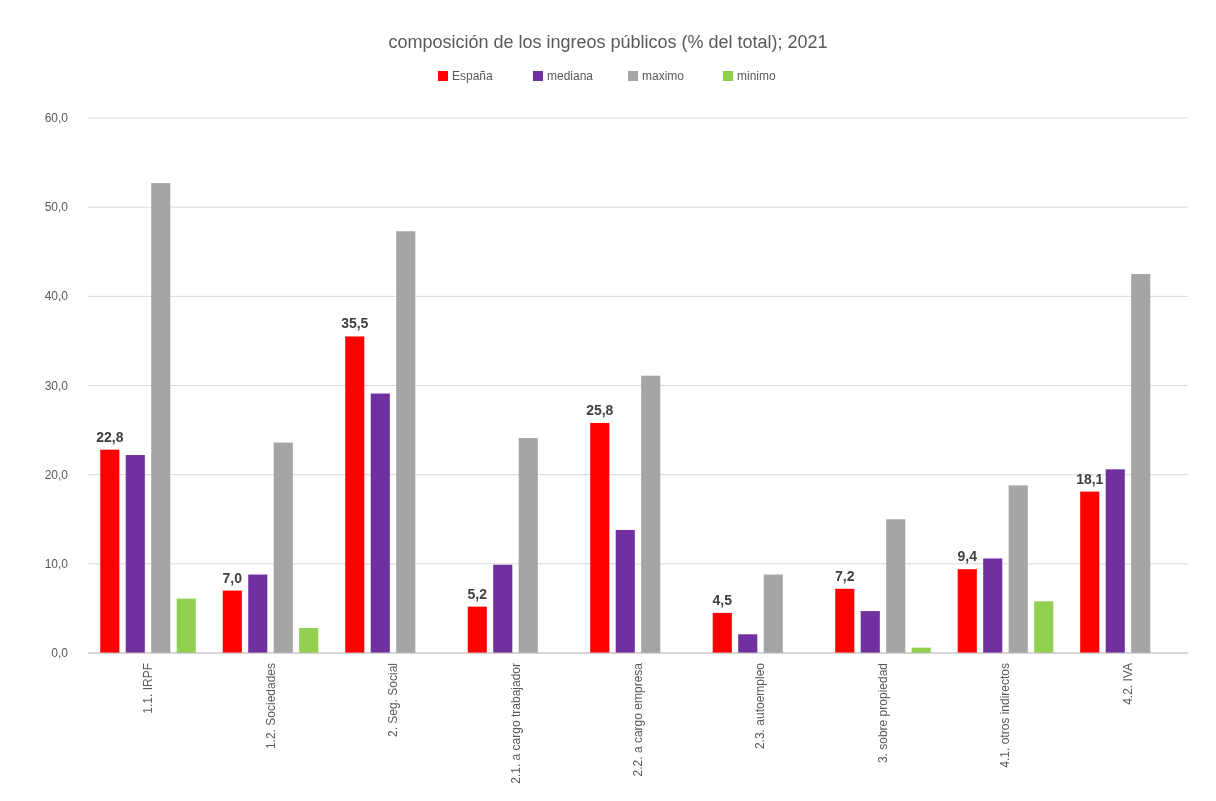 The width and height of the screenshot is (1216, 801). What do you see at coordinates (56, 385) in the screenshot?
I see `y-tick-label: 30,0` at bounding box center [56, 385].